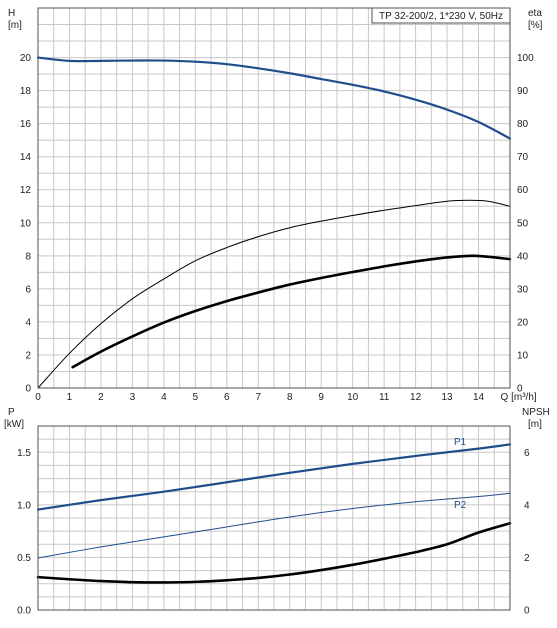 This screenshot has width=557, height=628. What do you see at coordinates (24, 558) in the screenshot?
I see `y-left-tick-label: 0.5` at bounding box center [24, 558].